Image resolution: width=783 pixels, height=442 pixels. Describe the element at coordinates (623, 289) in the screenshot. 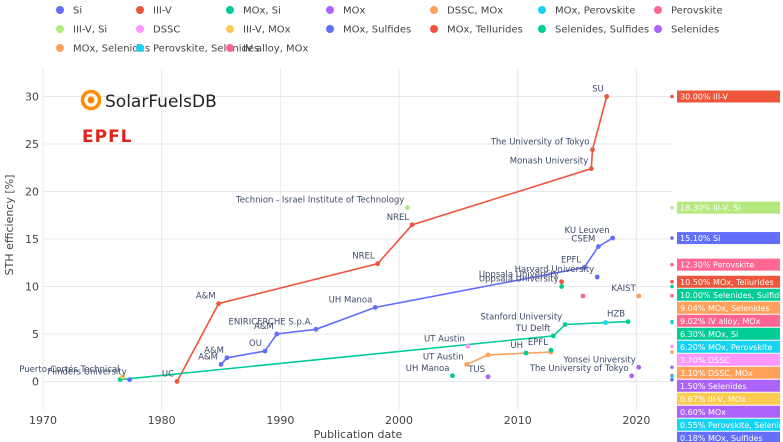

I see `point-label: KAIST` at that location.